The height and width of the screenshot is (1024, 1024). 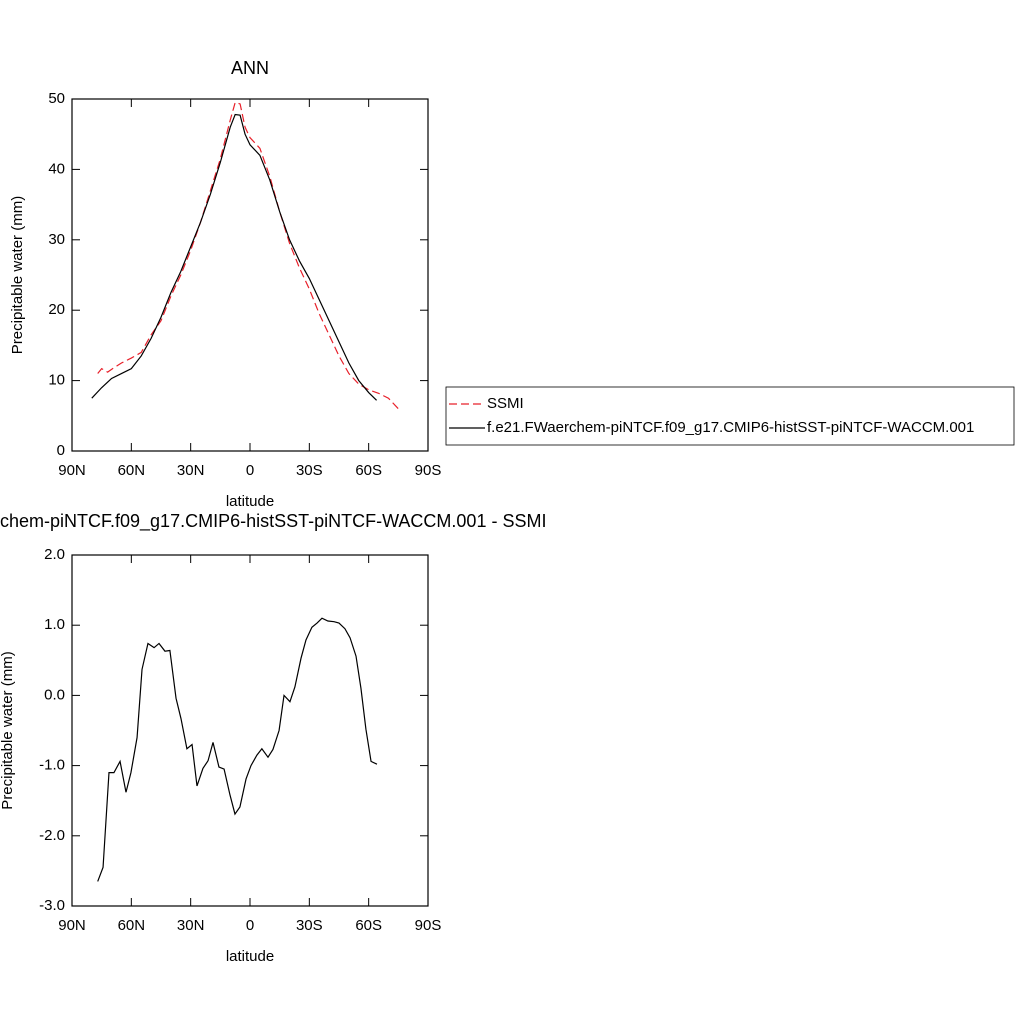 I want to click on legend-label: SSMI, so click(x=505, y=403).